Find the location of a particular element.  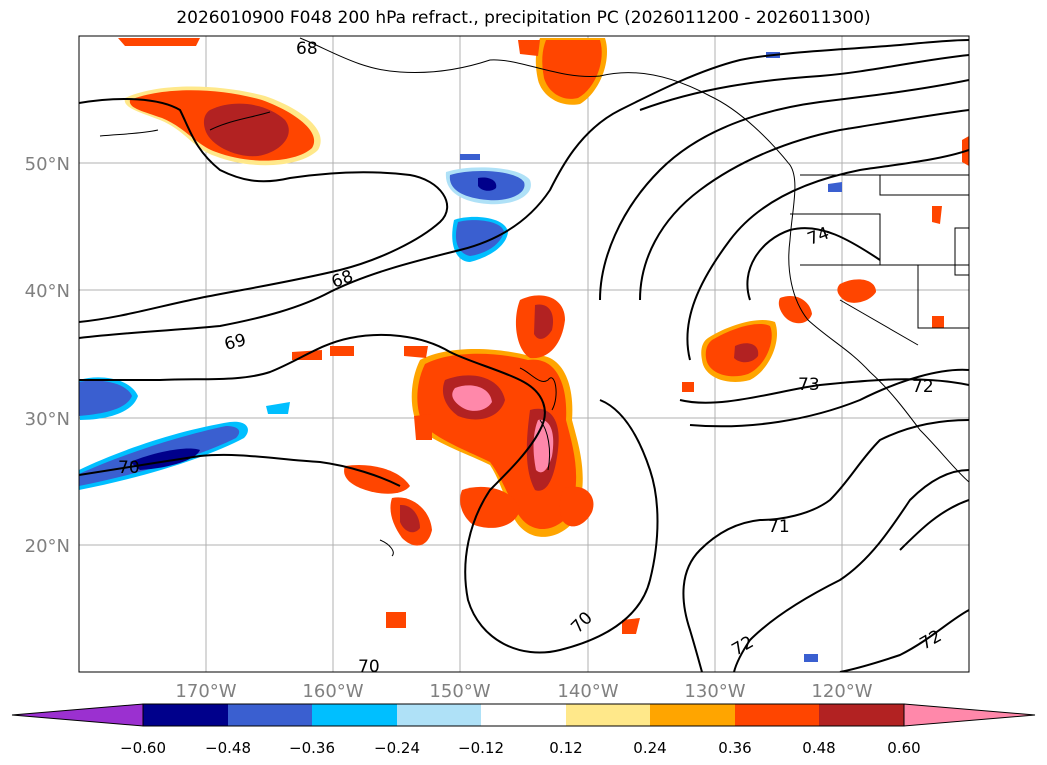

lon-label: 150°W is located at coordinates (459, 691).